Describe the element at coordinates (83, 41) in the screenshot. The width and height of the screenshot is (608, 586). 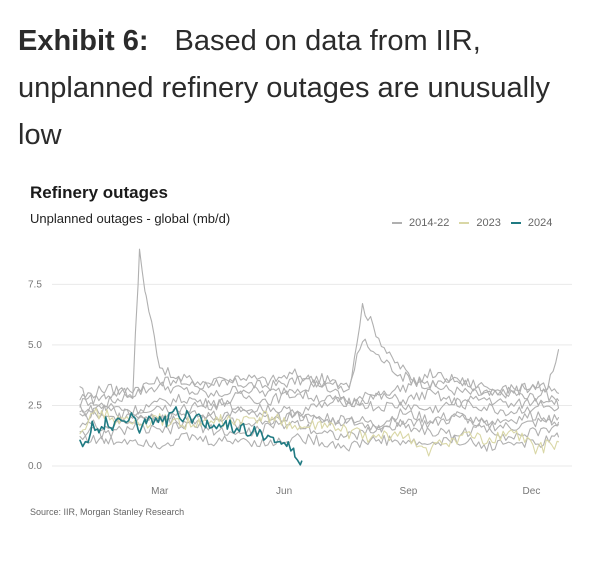
I see `exhibit-label: Exhibit 6:` at that location.